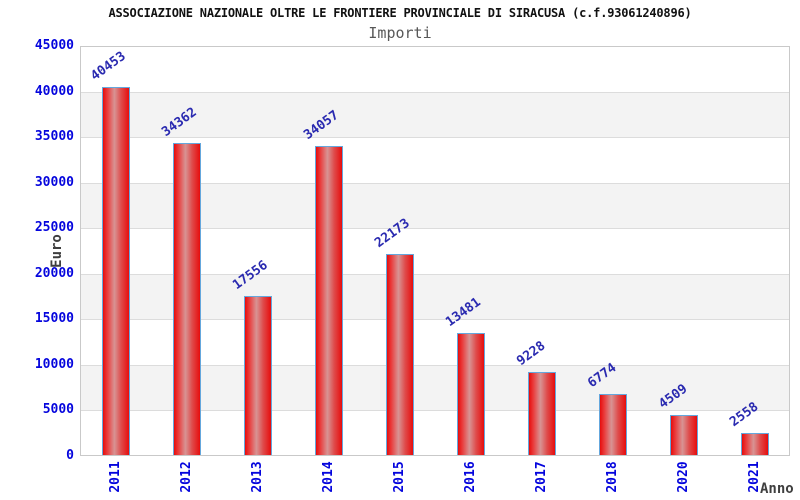 The image size is (800, 500). What do you see at coordinates (57, 251) in the screenshot?
I see `y-axis-title: Euro` at bounding box center [57, 251].